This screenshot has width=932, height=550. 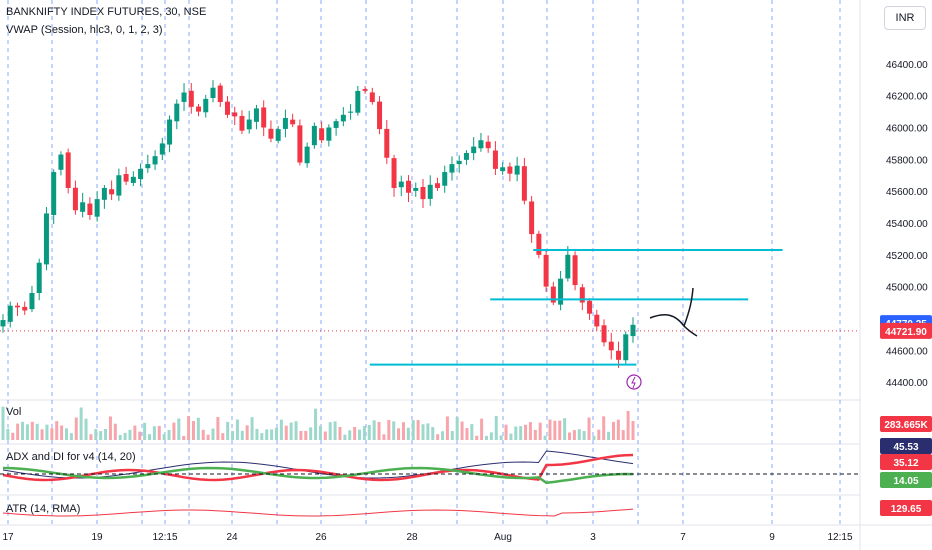 What do you see at coordinates (772, 537) in the screenshot?
I see `x-tick-label: 9` at bounding box center [772, 537].